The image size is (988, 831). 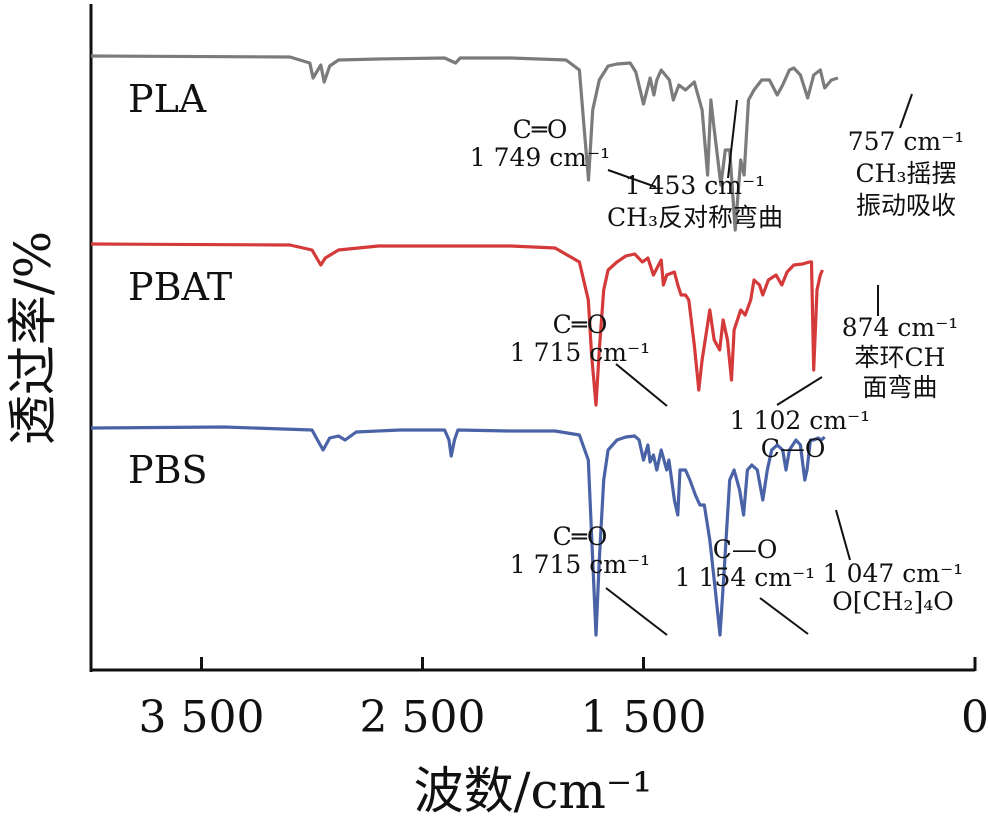 What do you see at coordinates (540, 157) in the screenshot?
I see `annotation-text: 1 749 cm⁻¹` at bounding box center [540, 157].